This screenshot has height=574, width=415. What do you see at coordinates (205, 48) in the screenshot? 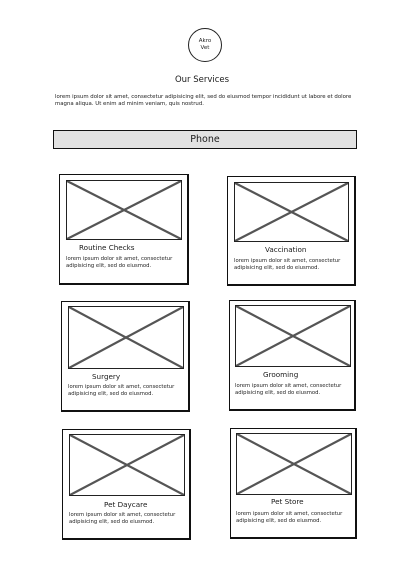
I see `logo-line-2: Vet` at bounding box center [205, 48].